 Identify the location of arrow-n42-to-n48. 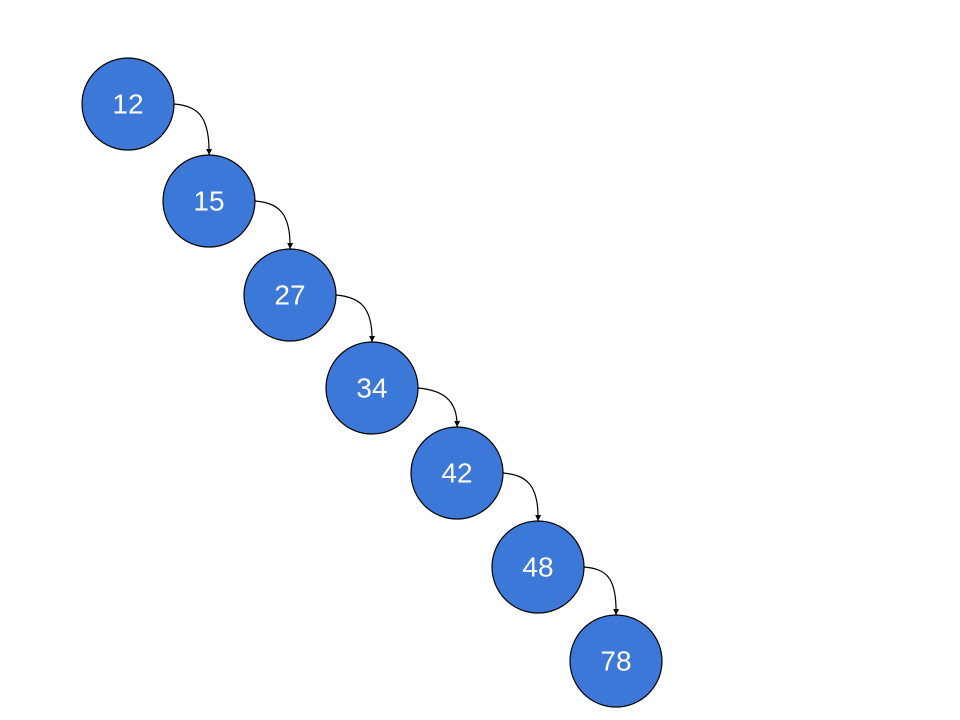
(522, 497).